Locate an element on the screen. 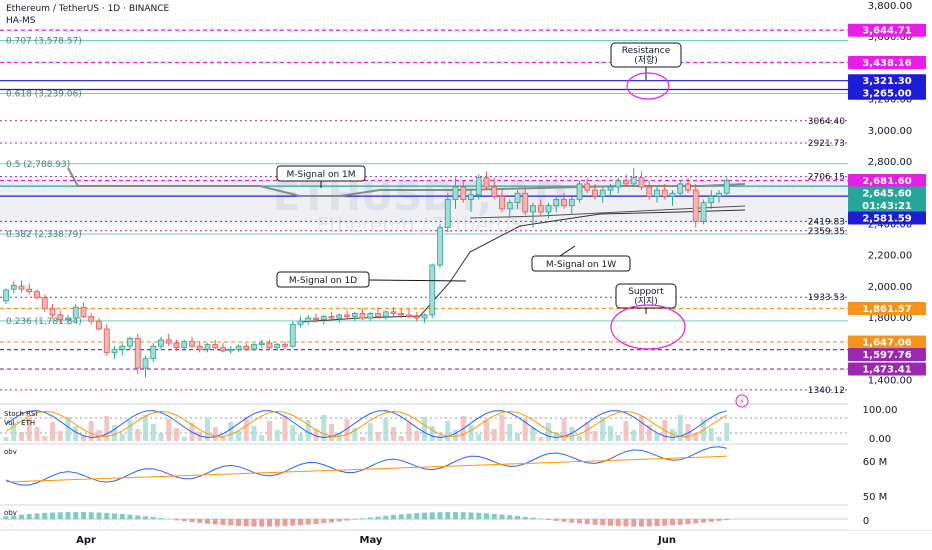  time-axis: Apr May Jun is located at coordinates (376, 540).